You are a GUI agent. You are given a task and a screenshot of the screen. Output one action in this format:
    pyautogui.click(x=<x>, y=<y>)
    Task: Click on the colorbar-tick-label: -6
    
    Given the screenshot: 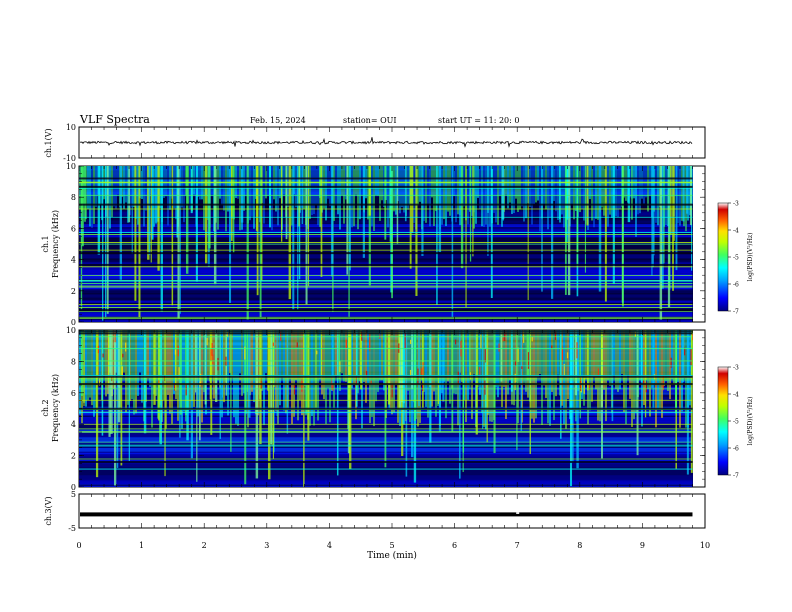 What is the action you would take?
    pyautogui.click(x=736, y=285)
    